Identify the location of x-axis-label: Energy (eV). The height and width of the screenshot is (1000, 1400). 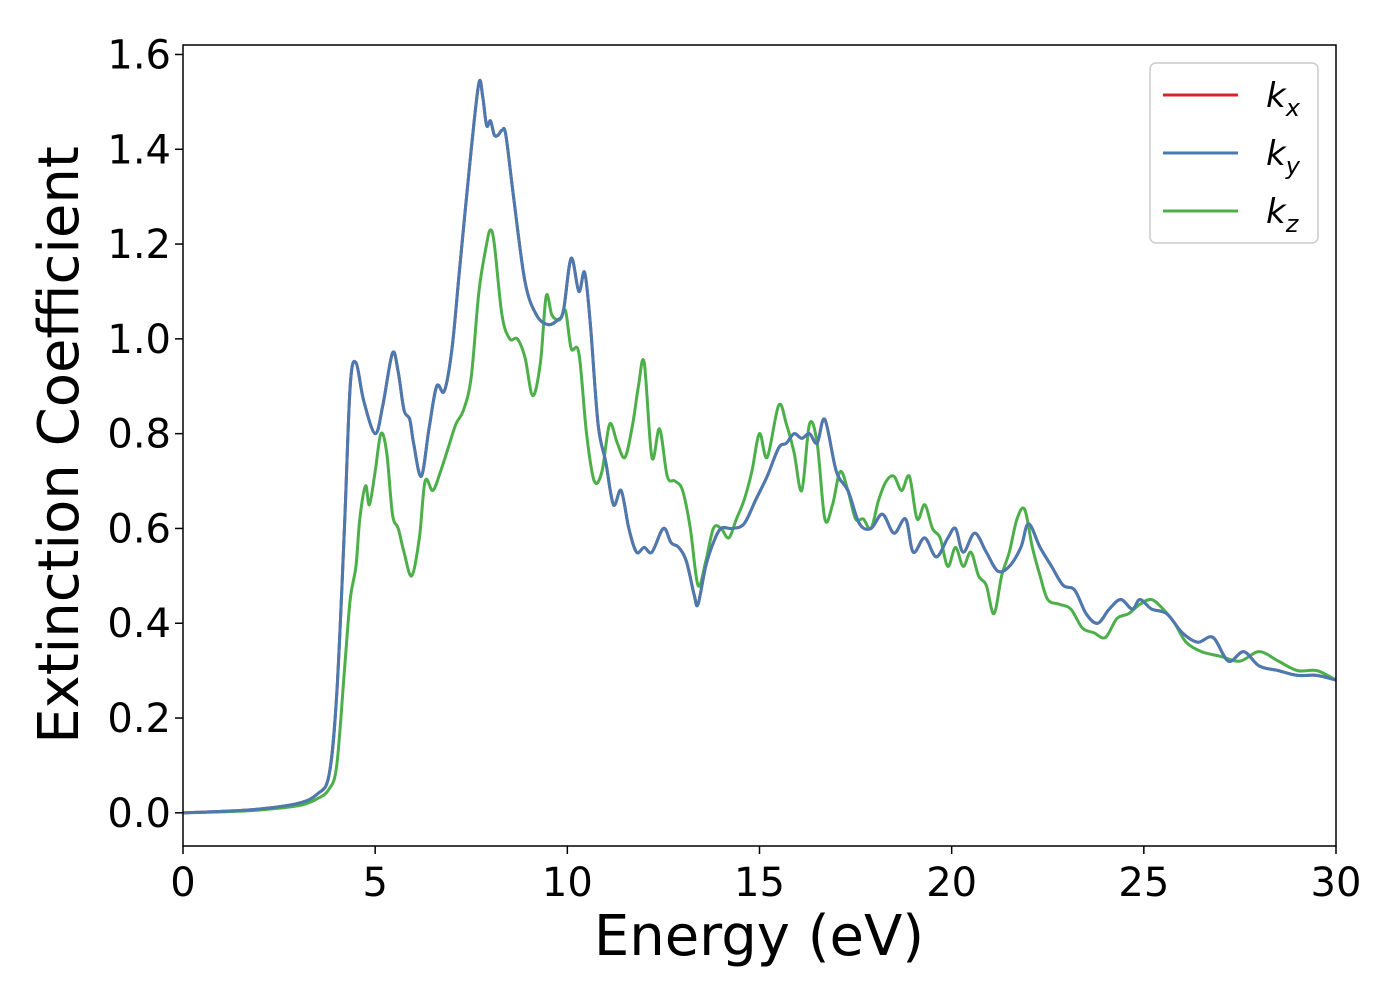
(759, 936).